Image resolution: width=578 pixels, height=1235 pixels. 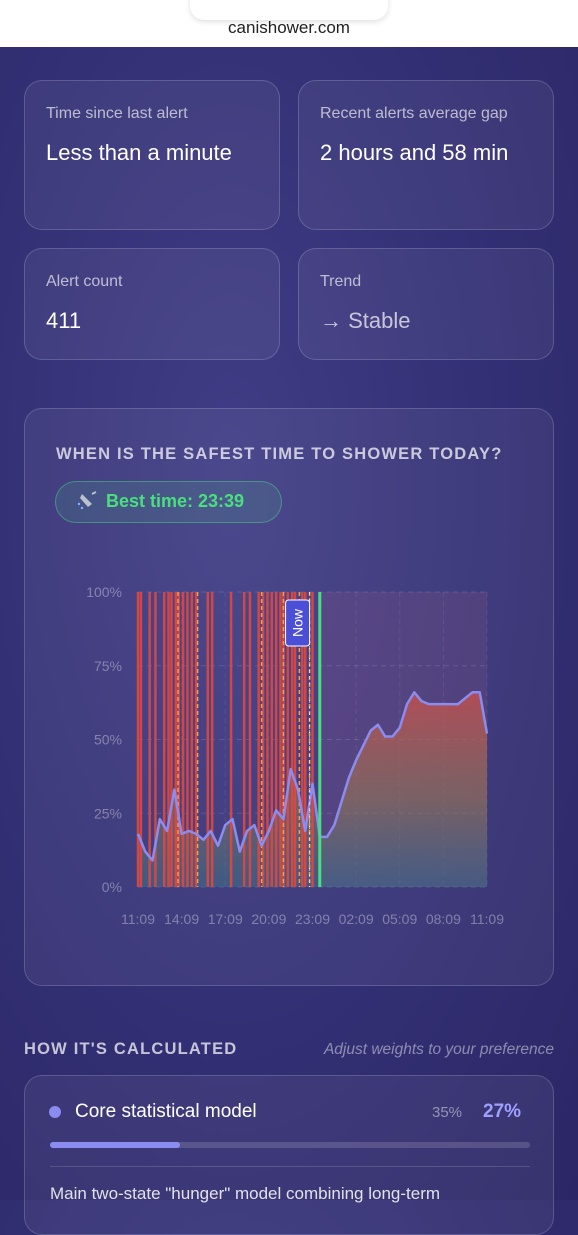 I want to click on stat-label: Trend, so click(x=341, y=281).